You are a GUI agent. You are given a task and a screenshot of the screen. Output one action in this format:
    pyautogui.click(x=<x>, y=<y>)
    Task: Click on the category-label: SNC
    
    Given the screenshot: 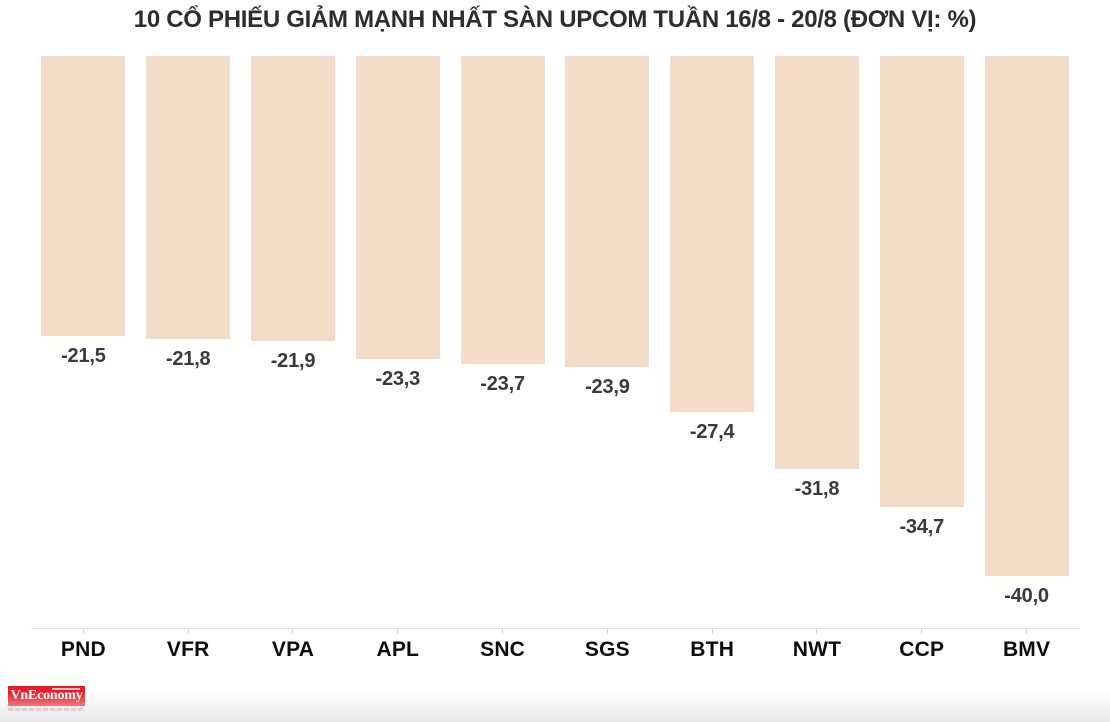 What is the action you would take?
    pyautogui.click(x=503, y=649)
    